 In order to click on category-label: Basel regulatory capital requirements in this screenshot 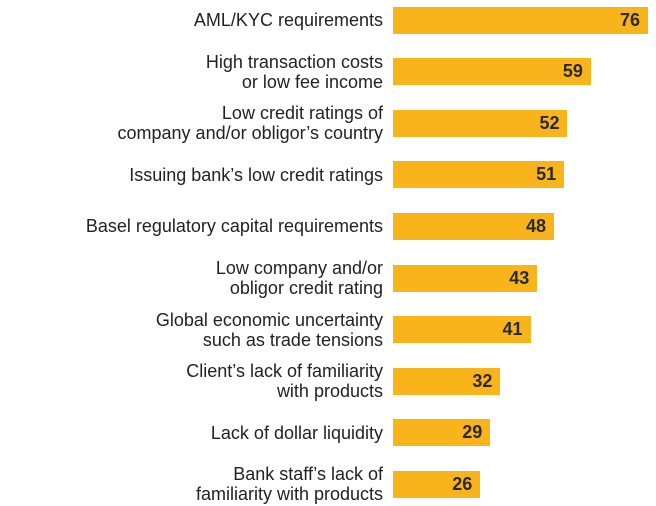, I will do `click(234, 226)`.